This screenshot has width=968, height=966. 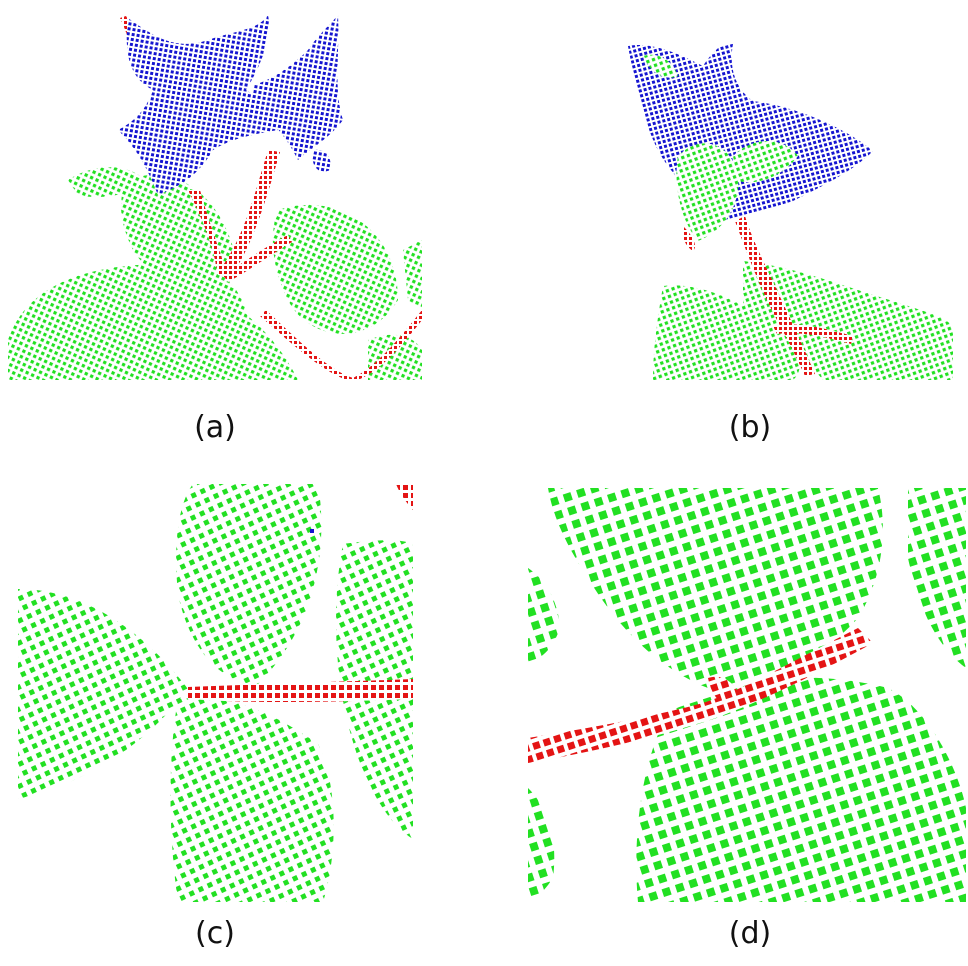 I want to click on caption-d: (d), so click(x=750, y=933).